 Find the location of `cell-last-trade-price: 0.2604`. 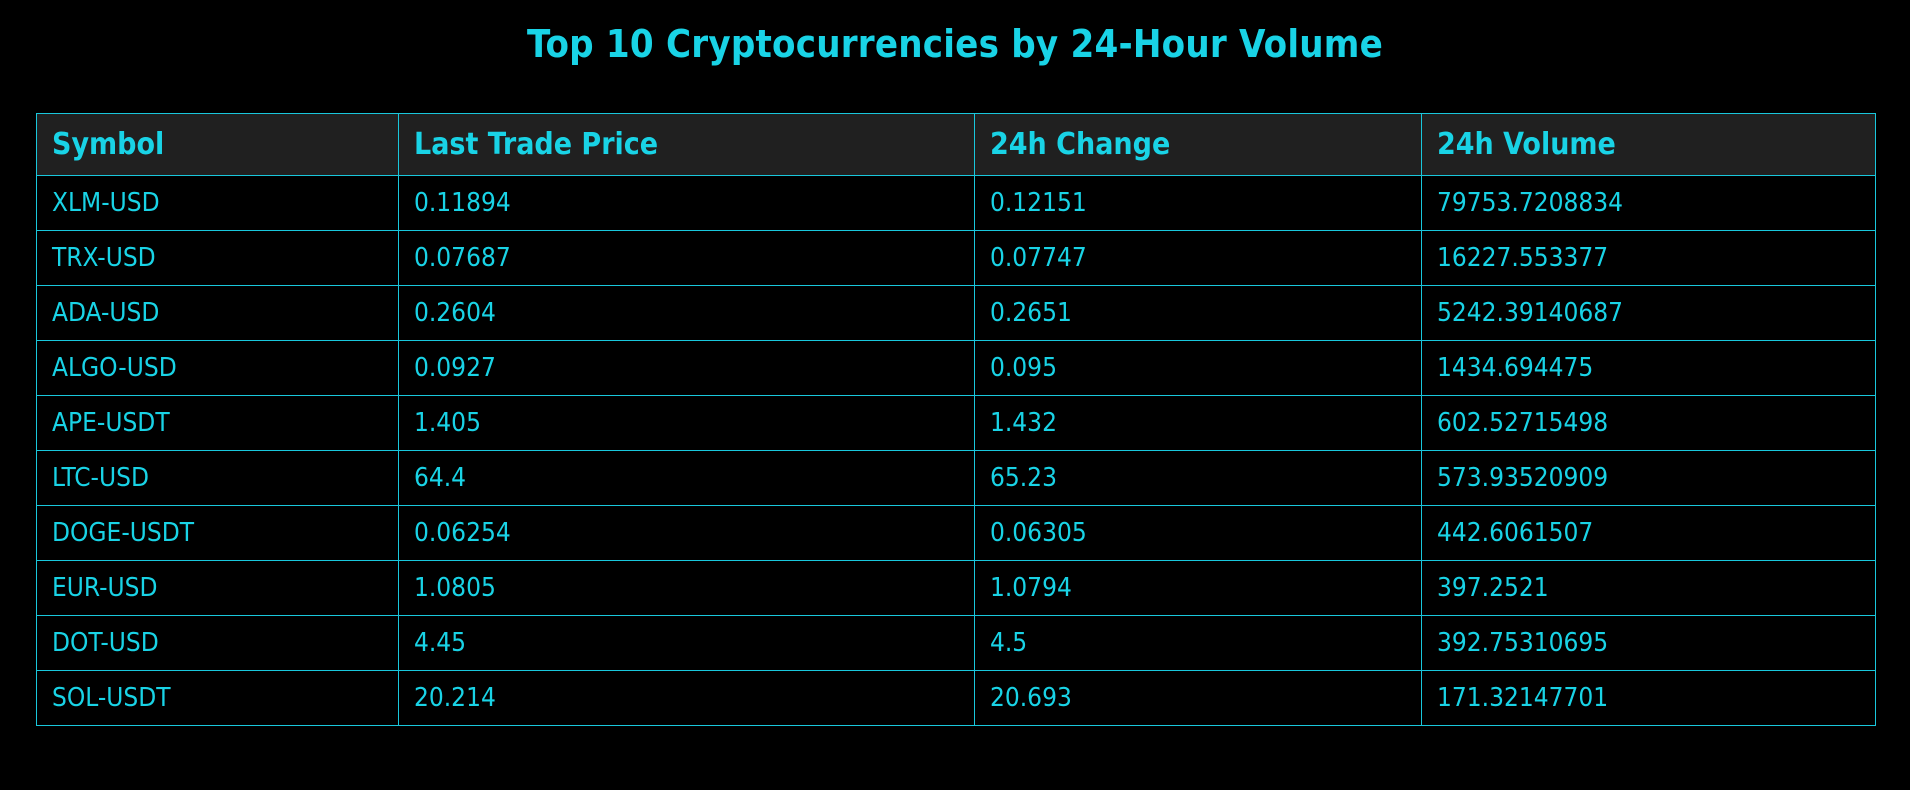

cell-last-trade-price: 0.2604 is located at coordinates (686, 313).